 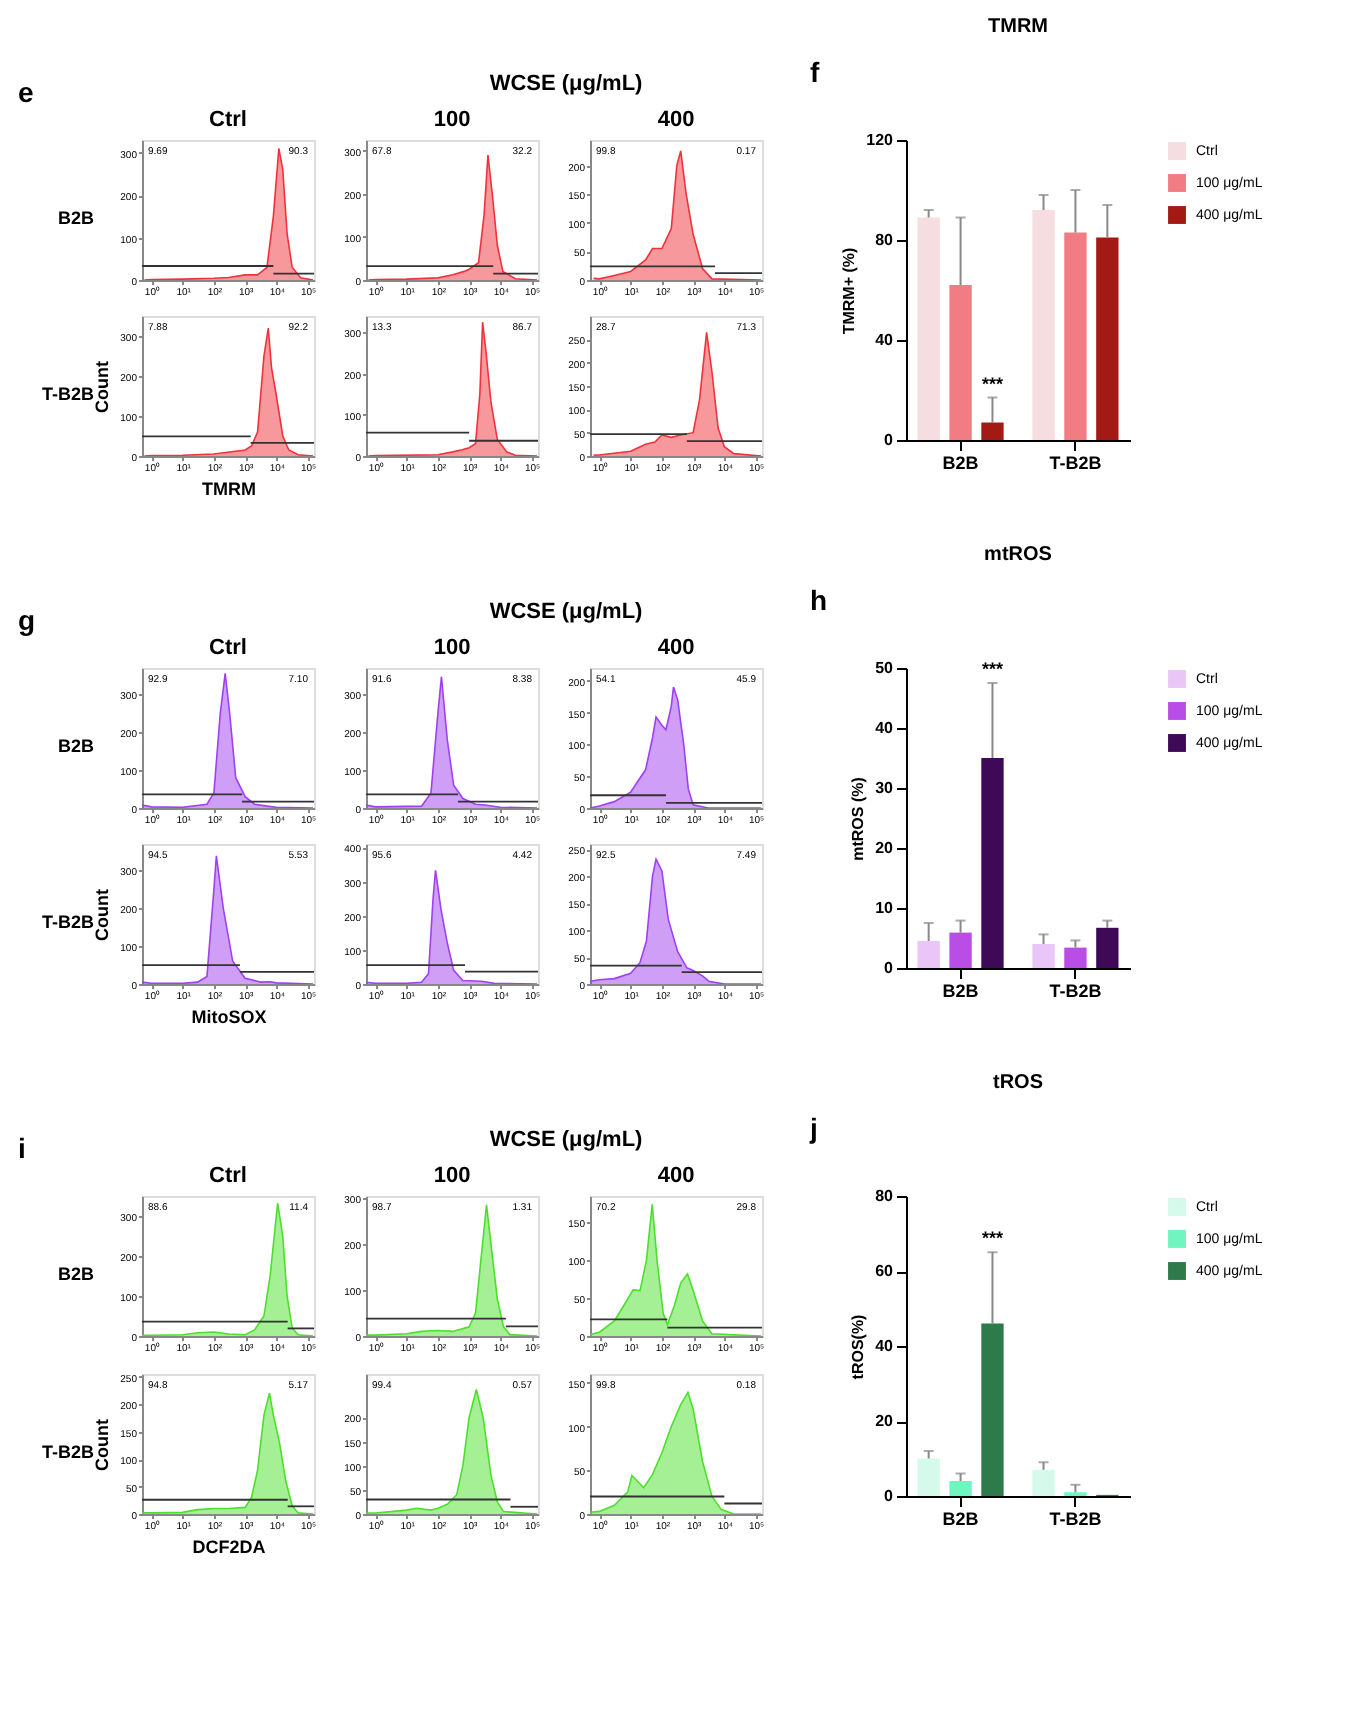 I want to click on y-tick-label: 50, so click(x=885, y=668).